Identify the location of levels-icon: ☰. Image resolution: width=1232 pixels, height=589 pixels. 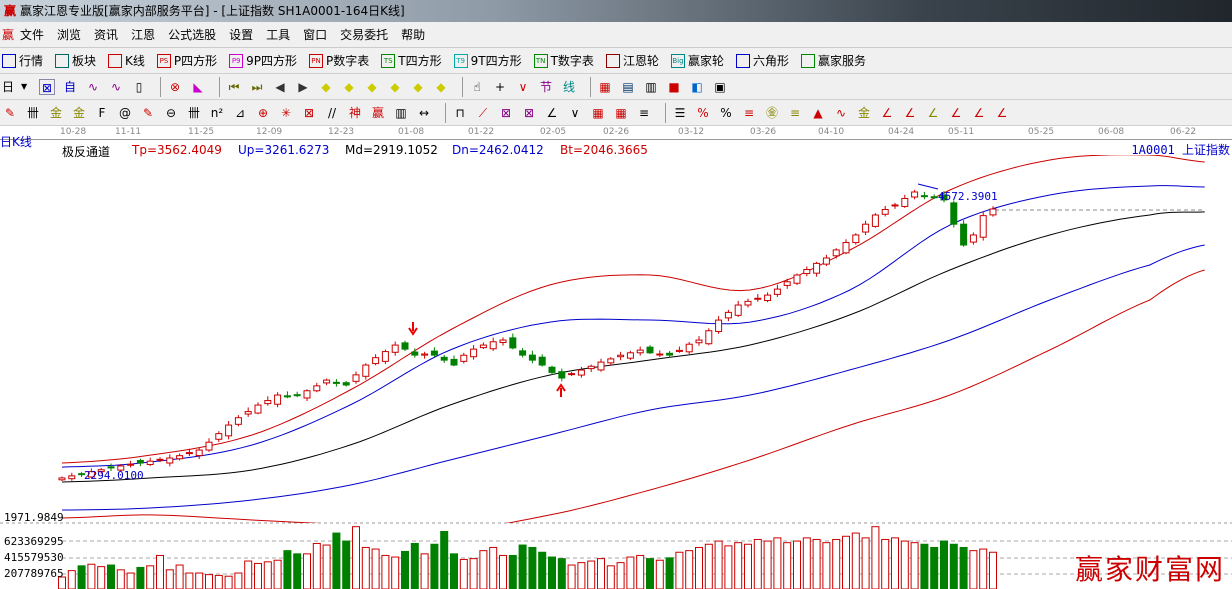
(680, 112).